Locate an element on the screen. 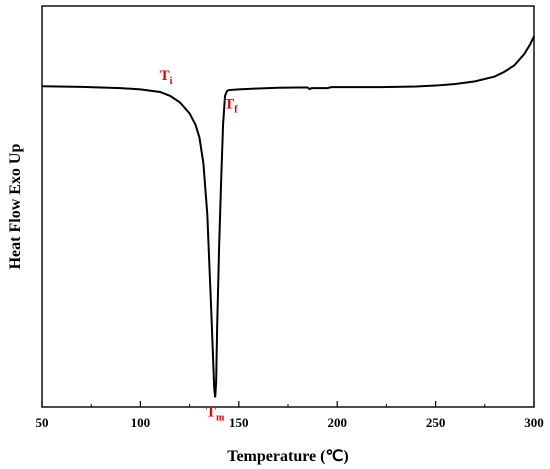 The image size is (550, 469). x-axis-ticks is located at coordinates (288, 404).